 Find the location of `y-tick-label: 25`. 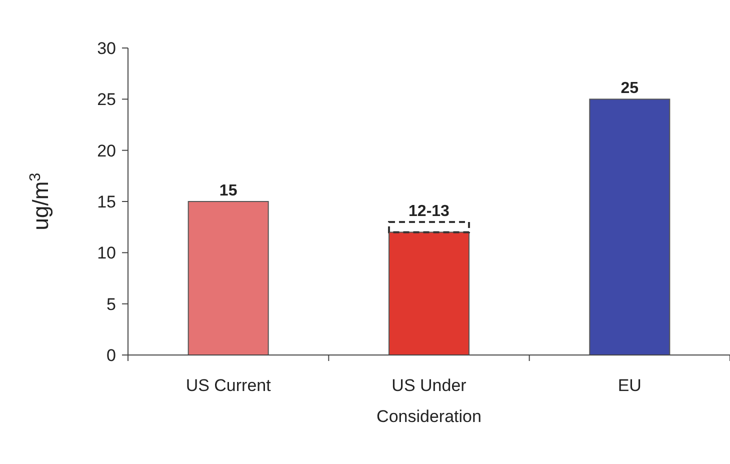

y-tick-label: 25 is located at coordinates (106, 100).